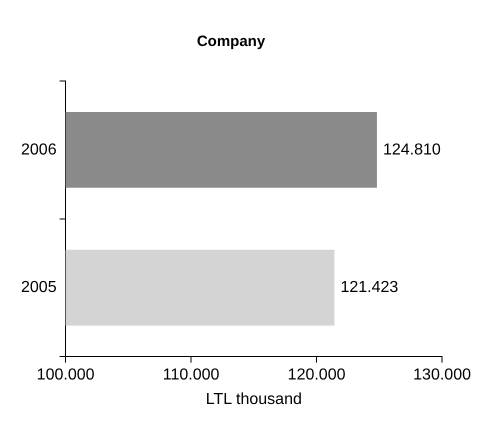 This screenshot has width=482, height=424. I want to click on y-tick-label: 2005, so click(39, 287).